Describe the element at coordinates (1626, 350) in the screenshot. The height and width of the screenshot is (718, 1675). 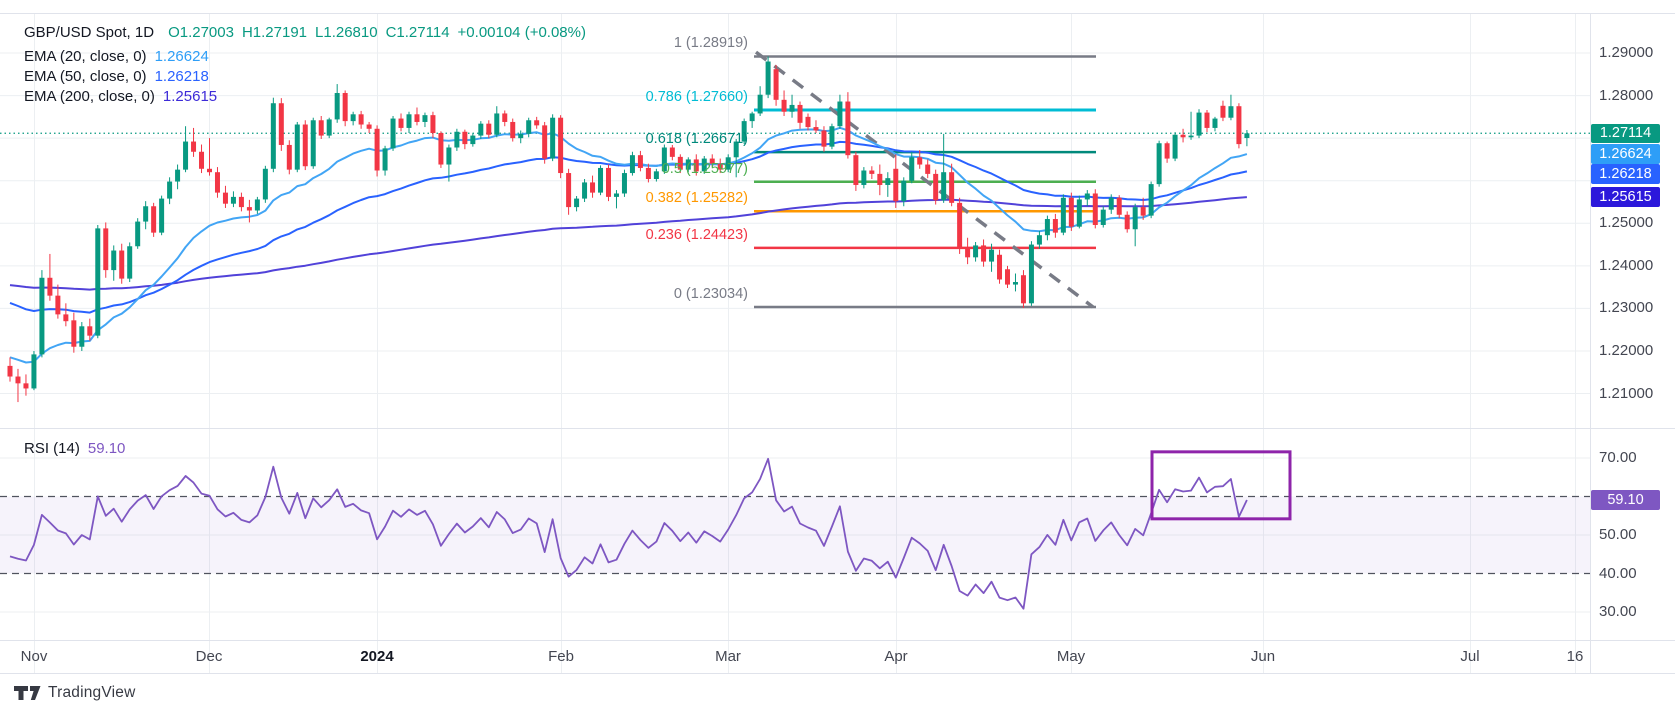
I see `price-axis-label: 1.22000` at that location.